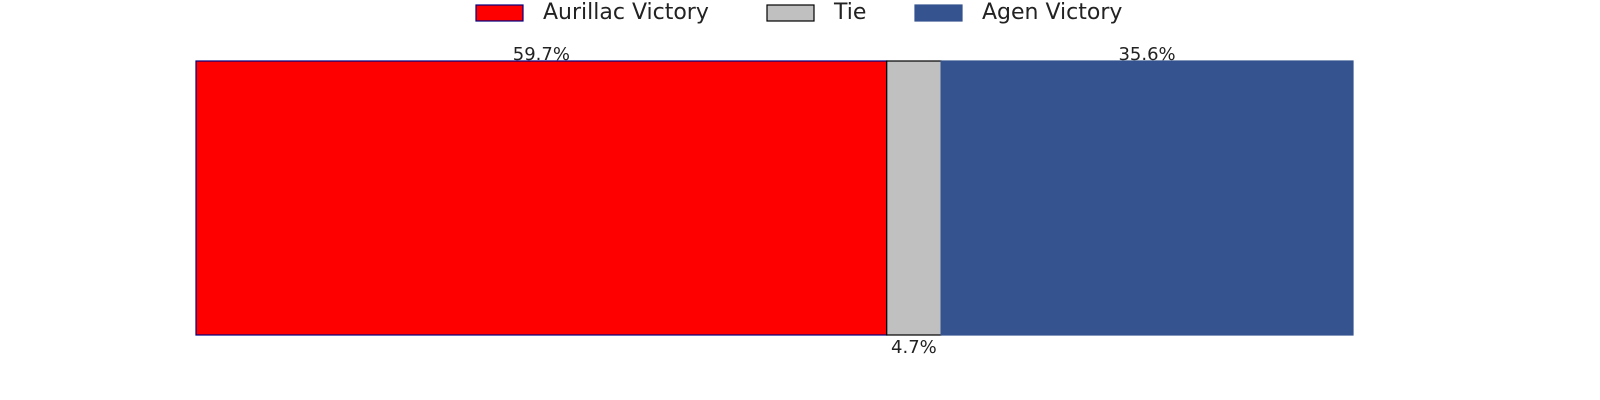 The width and height of the screenshot is (1600, 400). I want to click on value-label: 59.7%, so click(541, 54).